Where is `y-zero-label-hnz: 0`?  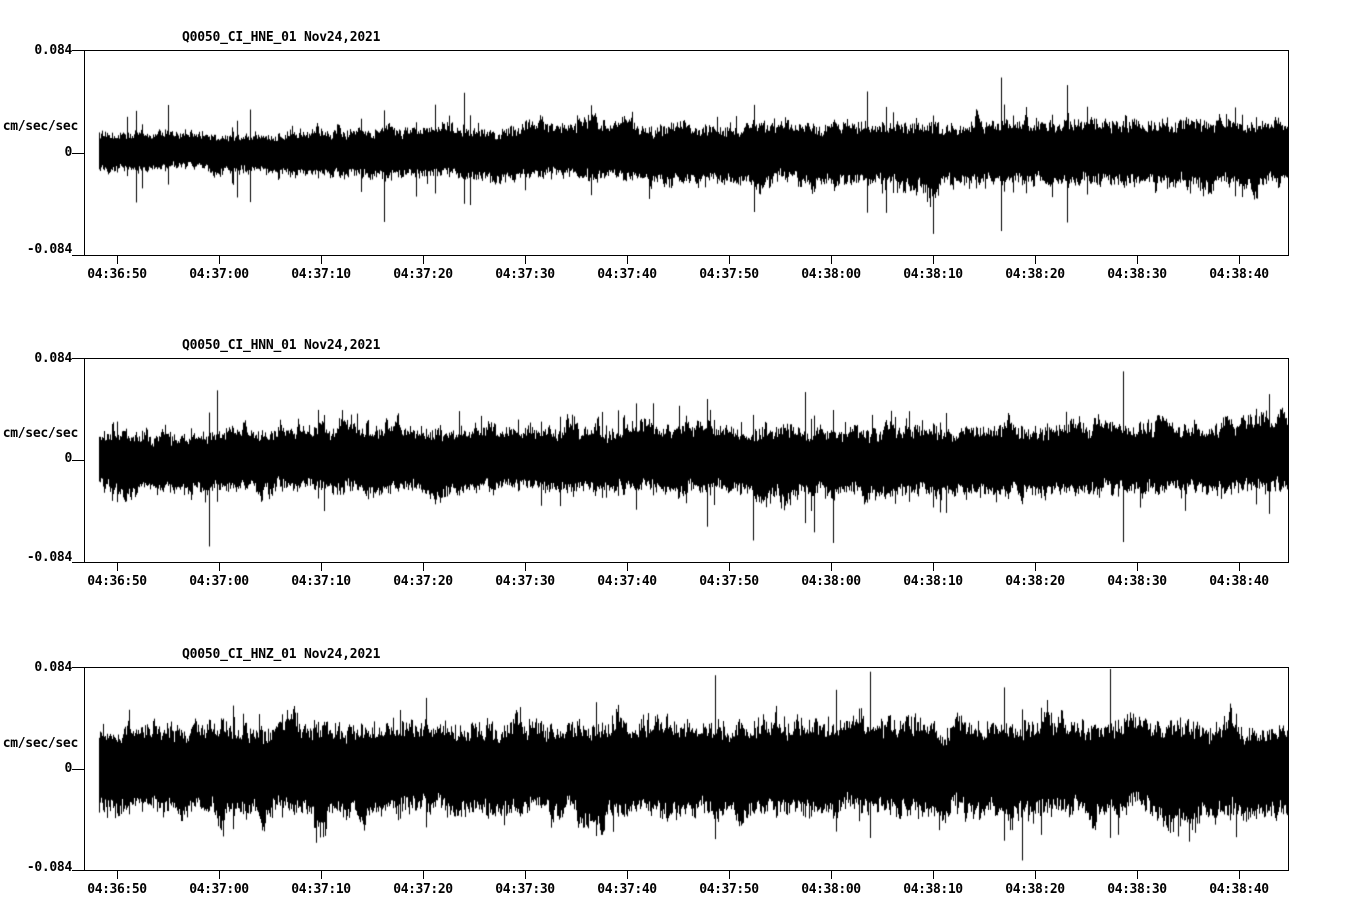 y-zero-label-hnz: 0 is located at coordinates (68, 768).